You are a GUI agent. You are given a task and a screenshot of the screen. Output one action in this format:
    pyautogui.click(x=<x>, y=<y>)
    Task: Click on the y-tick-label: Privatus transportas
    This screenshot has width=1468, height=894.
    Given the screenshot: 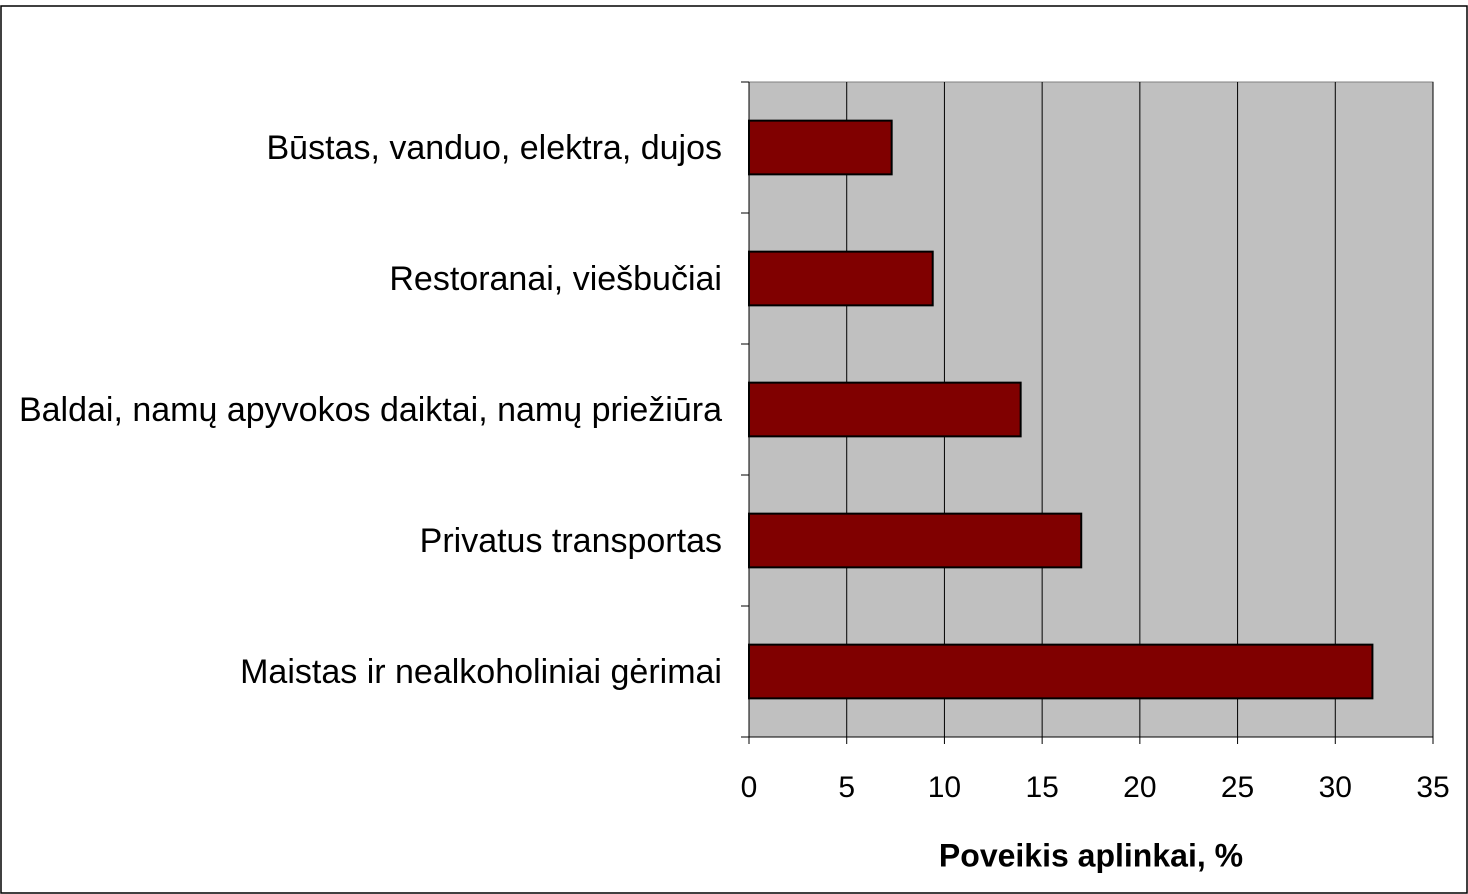 What is the action you would take?
    pyautogui.click(x=570, y=540)
    